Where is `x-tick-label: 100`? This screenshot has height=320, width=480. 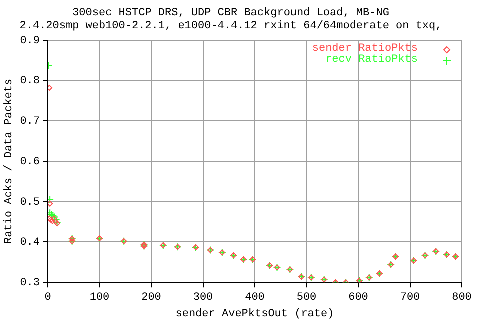
x-tick-label: 100 is located at coordinates (100, 298).